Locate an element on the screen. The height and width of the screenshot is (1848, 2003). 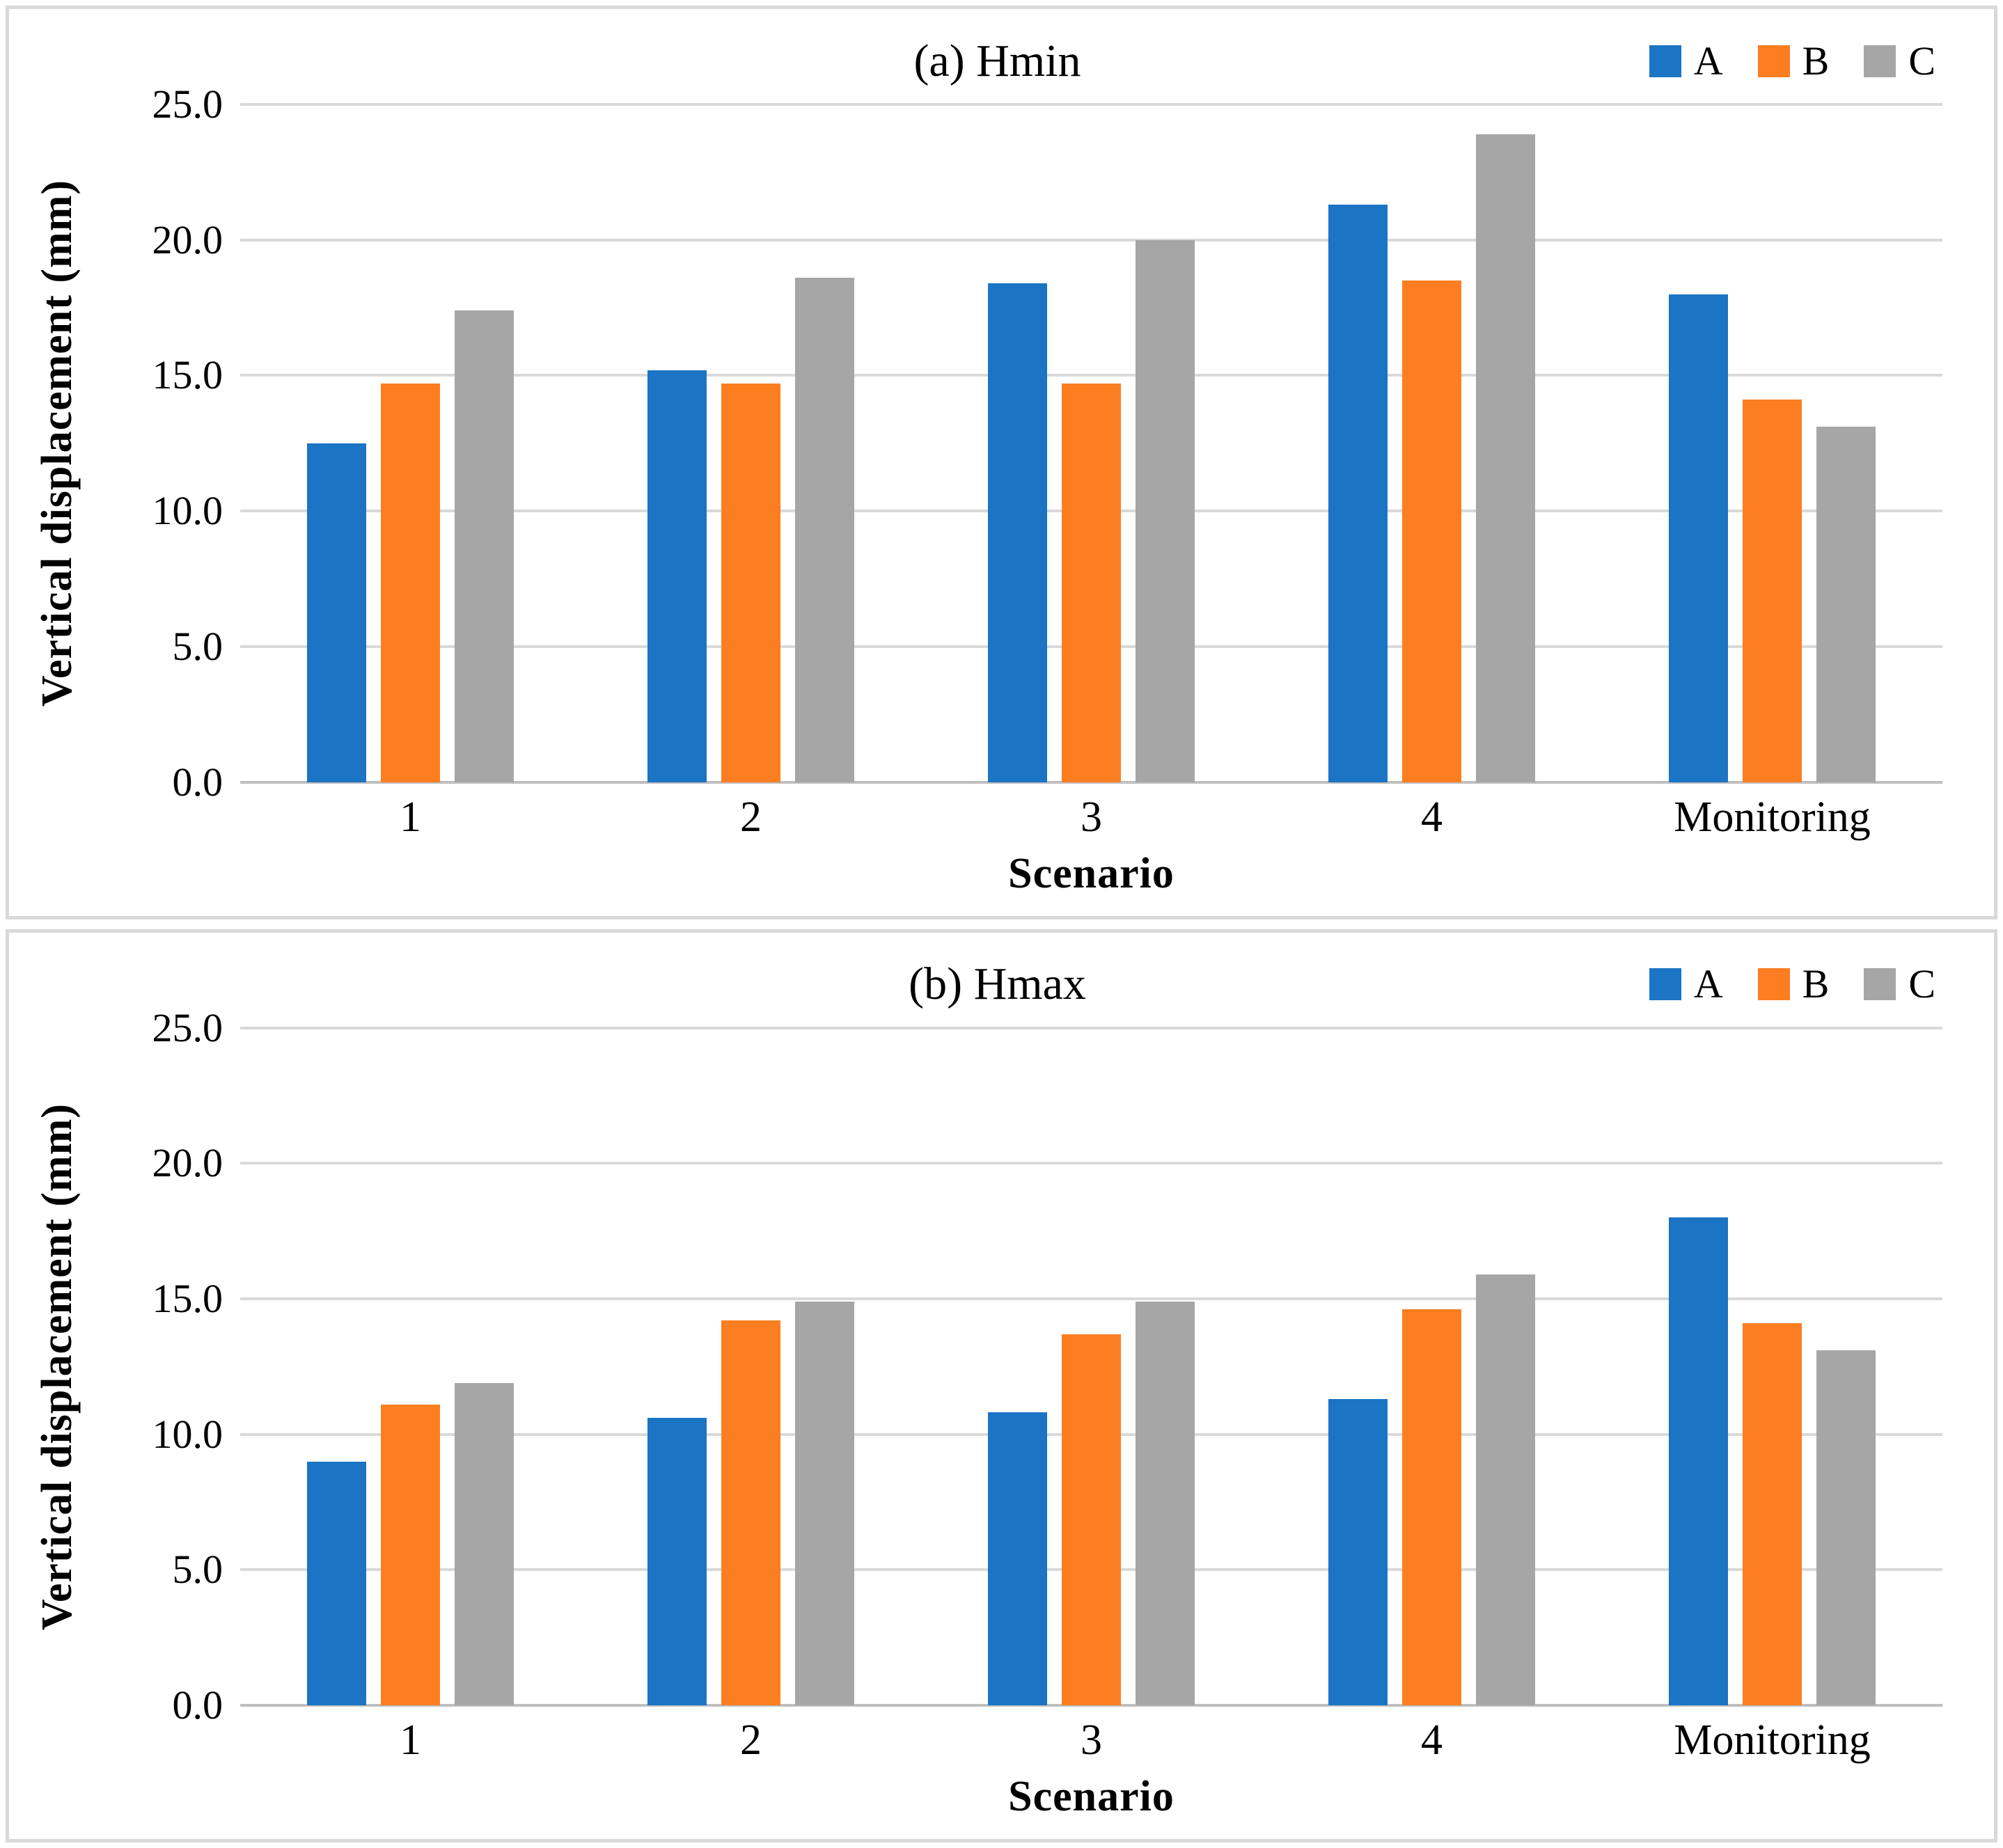
panel-title-hmax: (b) Hmax is located at coordinates (998, 984).